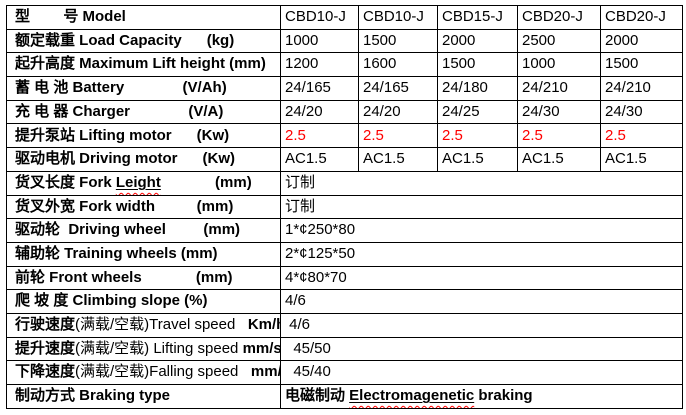  I want to click on row-value: 24/180, so click(477, 88).